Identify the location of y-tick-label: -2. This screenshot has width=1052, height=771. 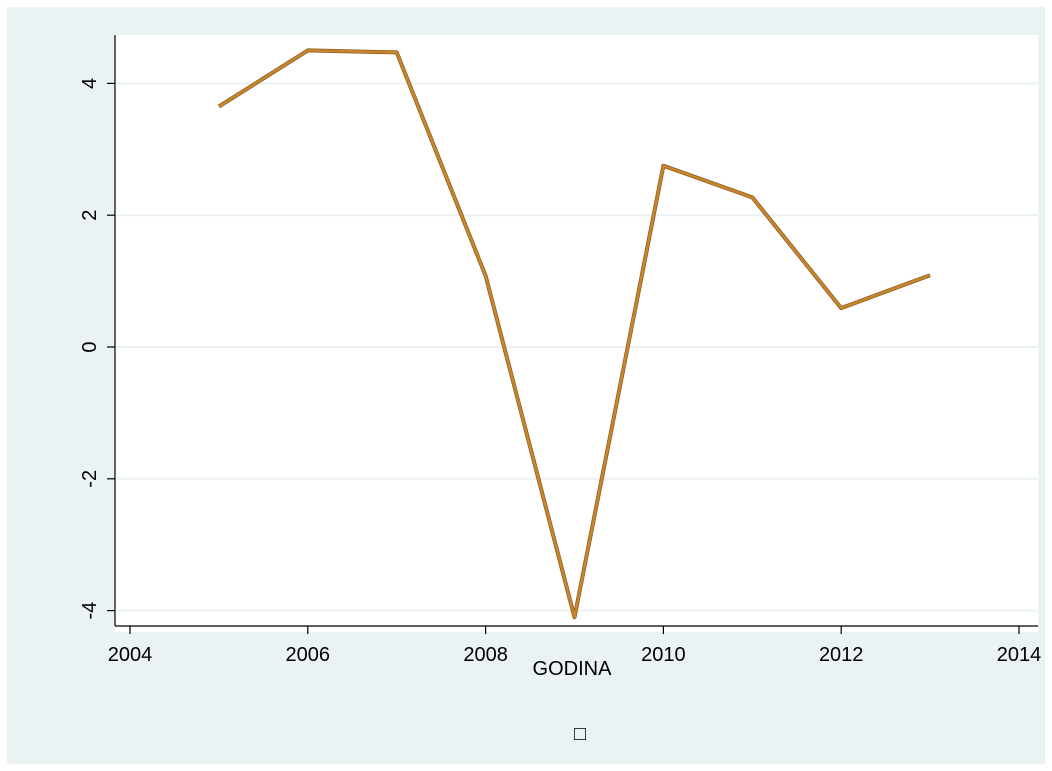
(90, 479).